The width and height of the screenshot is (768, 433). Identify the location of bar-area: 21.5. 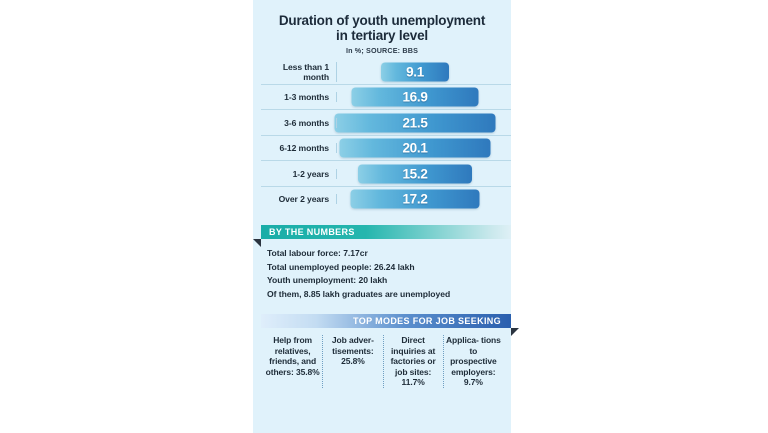
(422, 123).